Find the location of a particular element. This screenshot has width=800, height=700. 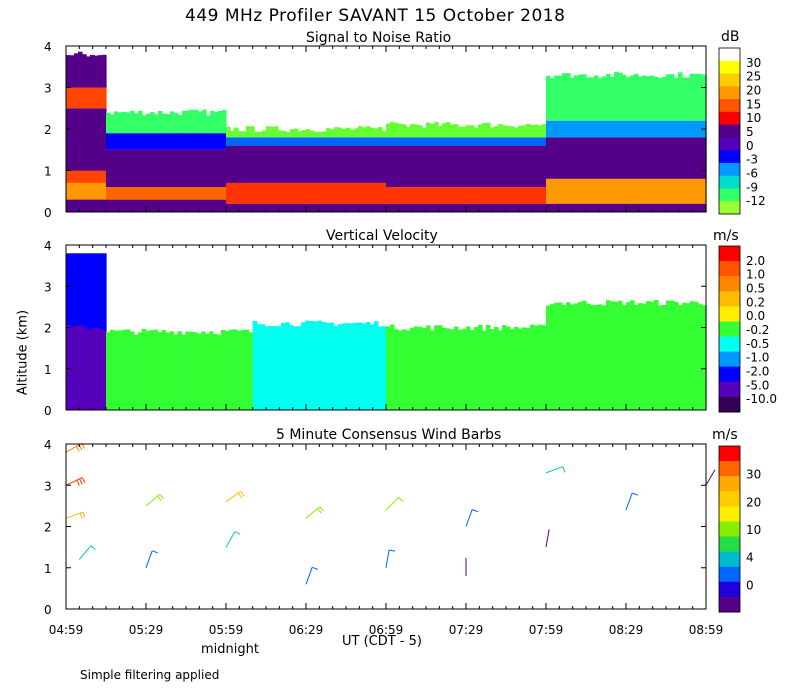

y-tick-label: 3 is located at coordinates (48, 486).